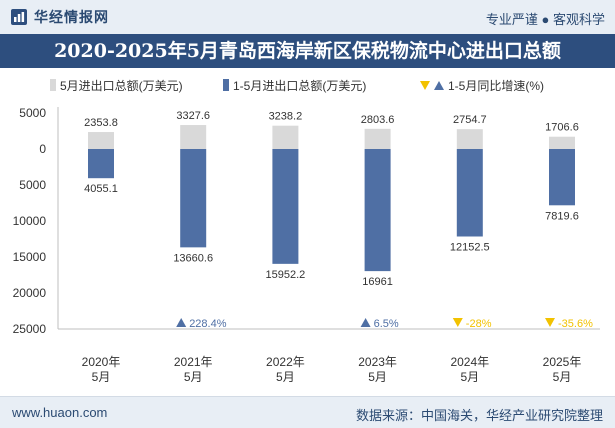  Describe the element at coordinates (469, 369) in the screenshot. I see `x-tick-label: 2024年 5月` at that location.